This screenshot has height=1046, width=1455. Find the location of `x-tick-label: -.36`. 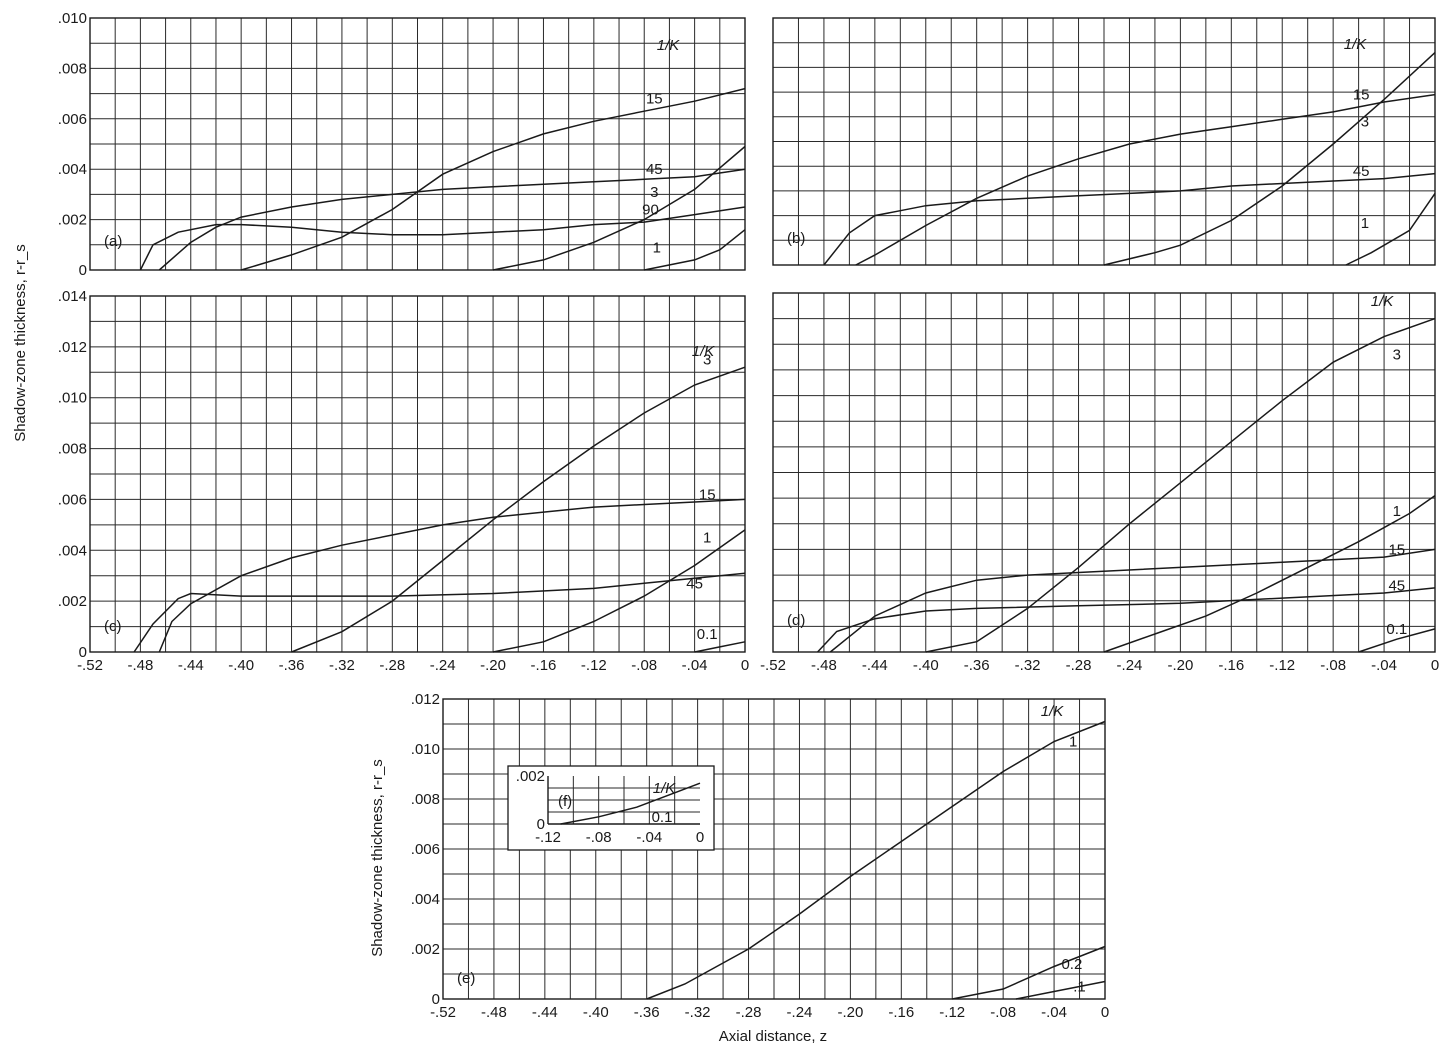

x-tick-label: -.36 is located at coordinates (292, 665).